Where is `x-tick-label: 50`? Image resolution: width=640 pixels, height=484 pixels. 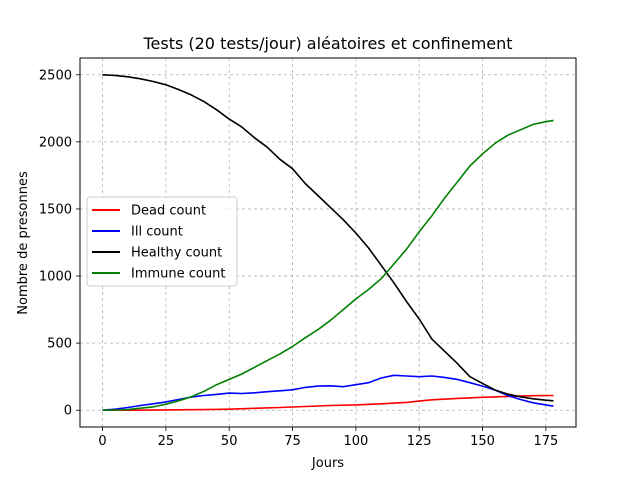 x-tick-label: 50 is located at coordinates (229, 441).